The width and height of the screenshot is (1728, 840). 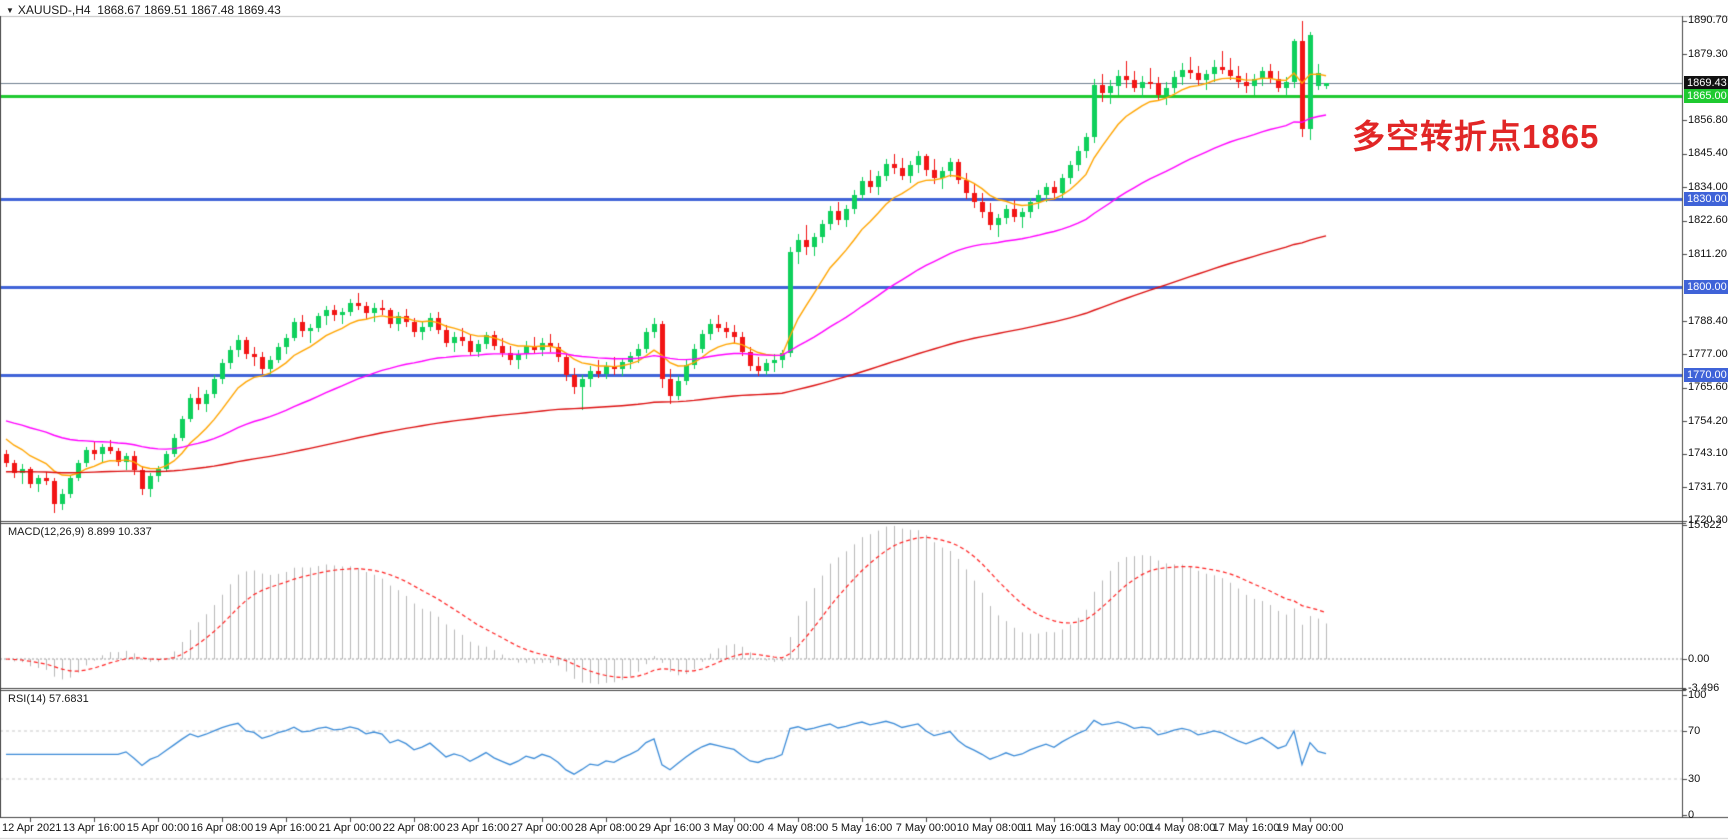 What do you see at coordinates (1708, 220) in the screenshot?
I see `price-axis-tick-label: 1822.60` at bounding box center [1708, 220].